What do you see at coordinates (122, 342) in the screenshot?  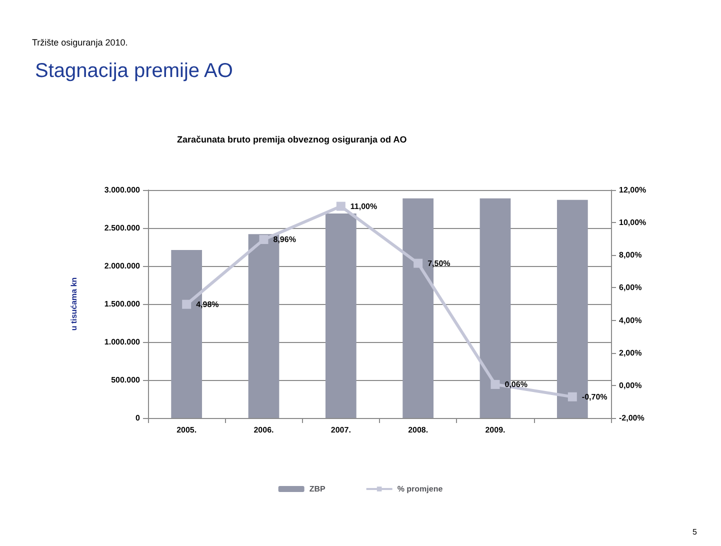 I see `y-tick-label: 1.000.000` at bounding box center [122, 342].